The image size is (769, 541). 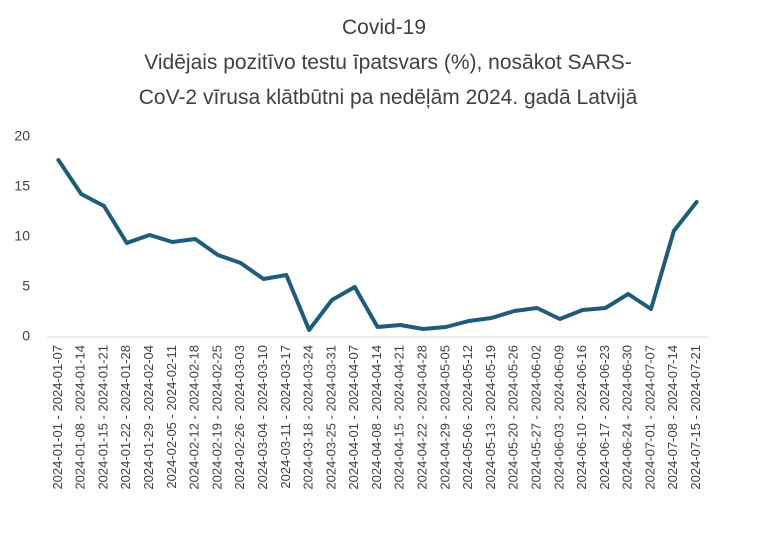 I want to click on x-tick-label: 2024-03-11 - 2024-03-17, so click(x=285, y=417).